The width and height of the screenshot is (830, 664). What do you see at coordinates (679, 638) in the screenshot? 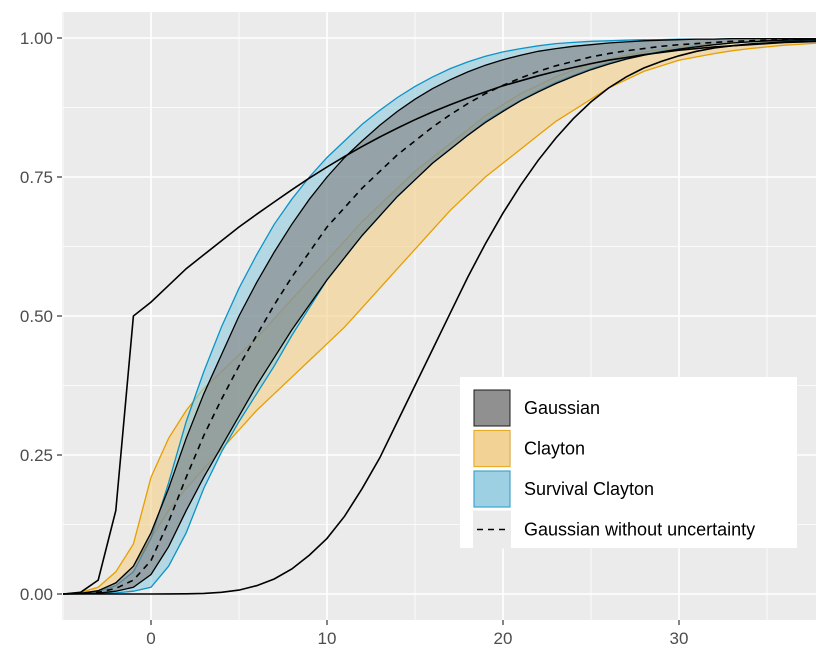
I see `x-tick-label: 30` at bounding box center [679, 638].